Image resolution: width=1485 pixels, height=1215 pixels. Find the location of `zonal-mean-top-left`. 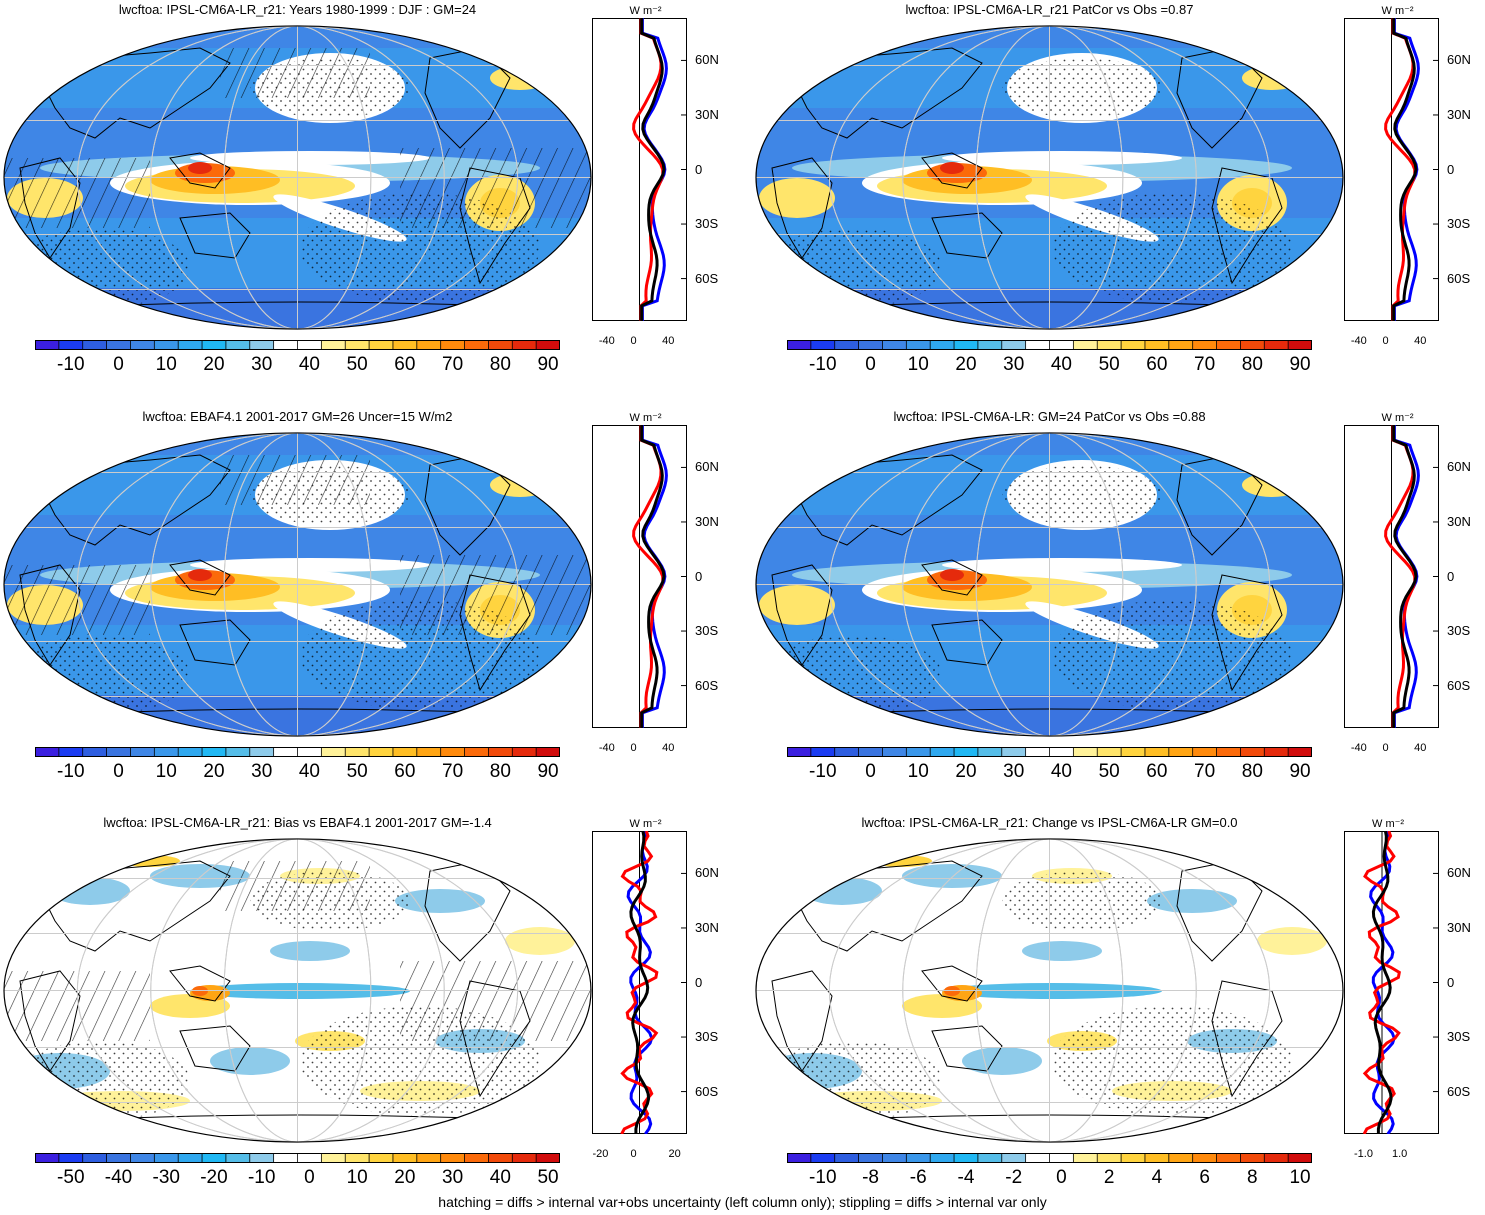

zonal-mean-top-left is located at coordinates (639, 169).